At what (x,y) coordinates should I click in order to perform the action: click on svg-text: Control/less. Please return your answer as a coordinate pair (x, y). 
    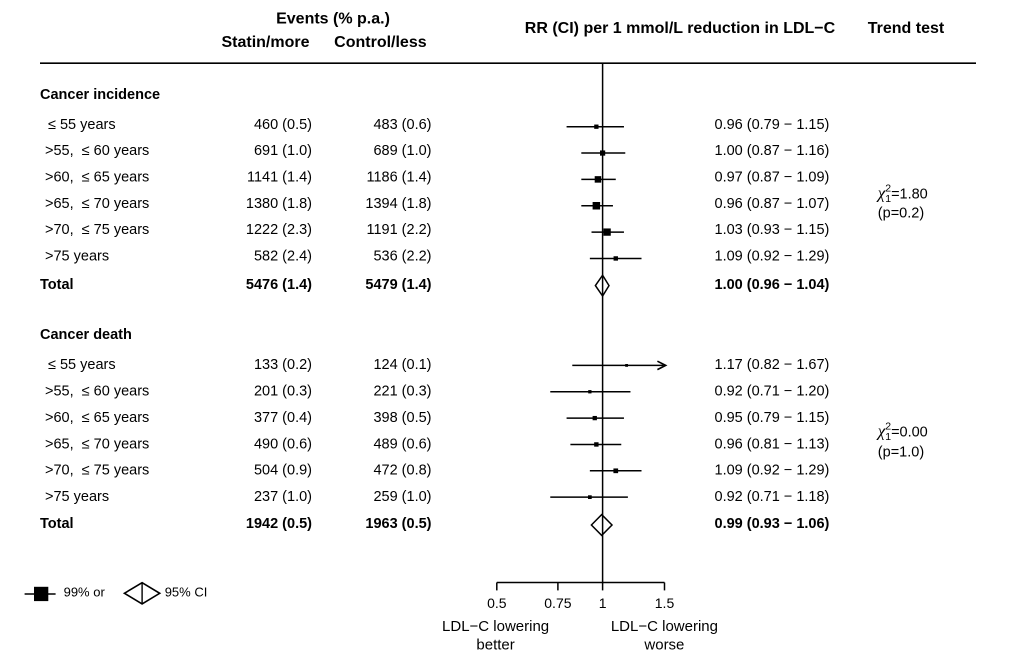
    Looking at the image, I should click on (380, 42).